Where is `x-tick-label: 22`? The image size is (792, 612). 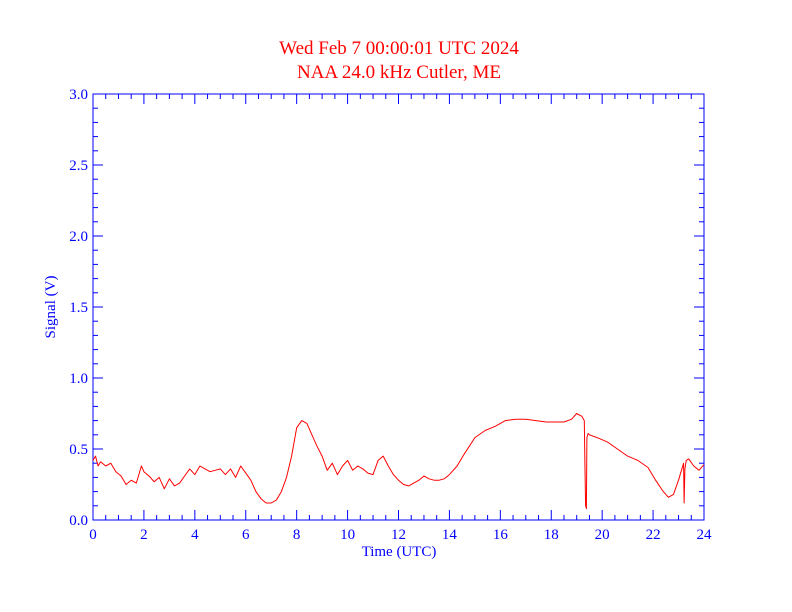 x-tick-label: 22 is located at coordinates (653, 535).